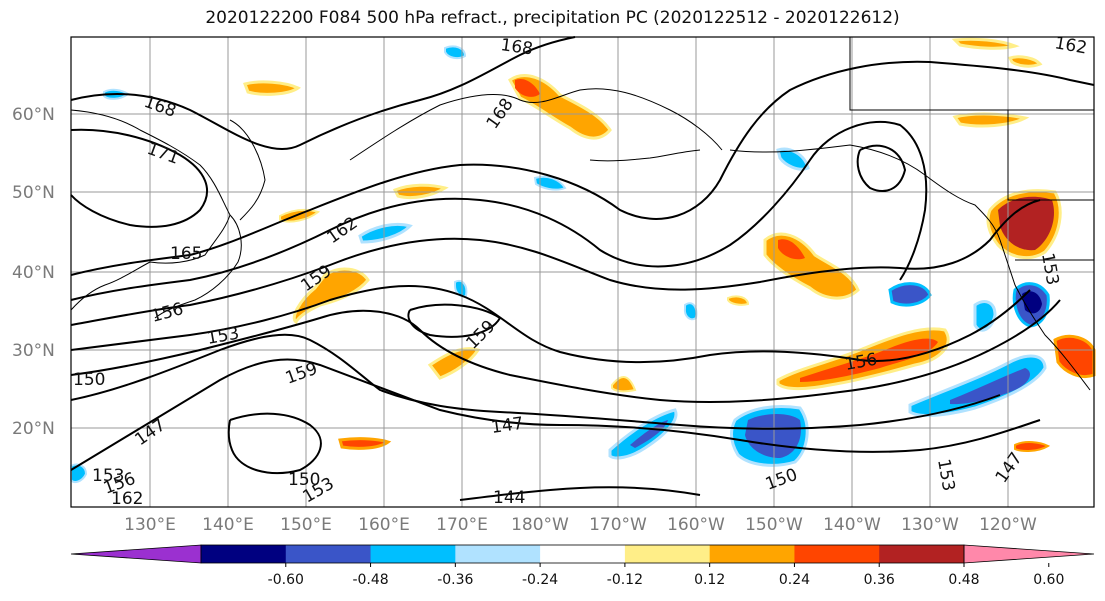 The width and height of the screenshot is (1105, 601). Describe the element at coordinates (33, 351) in the screenshot. I see `lat-label-30n: 30°N` at that location.